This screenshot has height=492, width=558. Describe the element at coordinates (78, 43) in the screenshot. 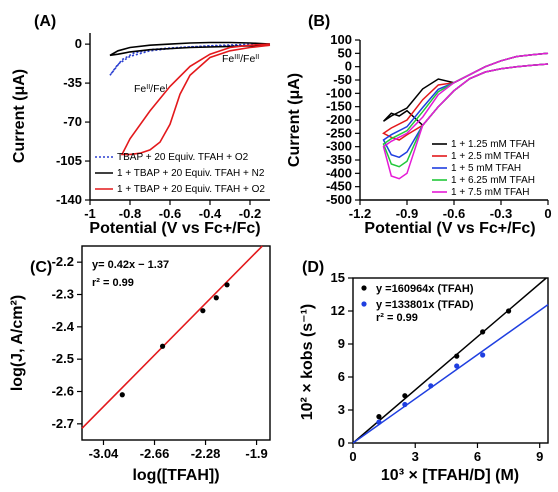

I see `panel-a-y-tick-label: 0` at that location.